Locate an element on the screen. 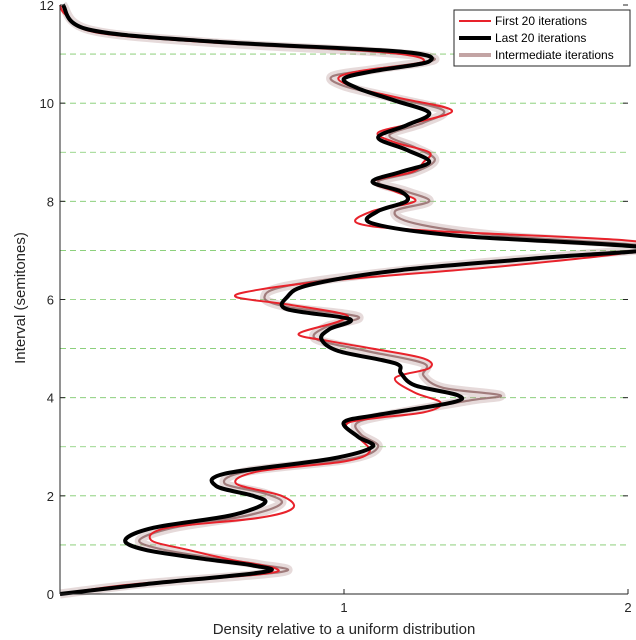  legend-label-last: Last 20 iterations is located at coordinates (540, 38).